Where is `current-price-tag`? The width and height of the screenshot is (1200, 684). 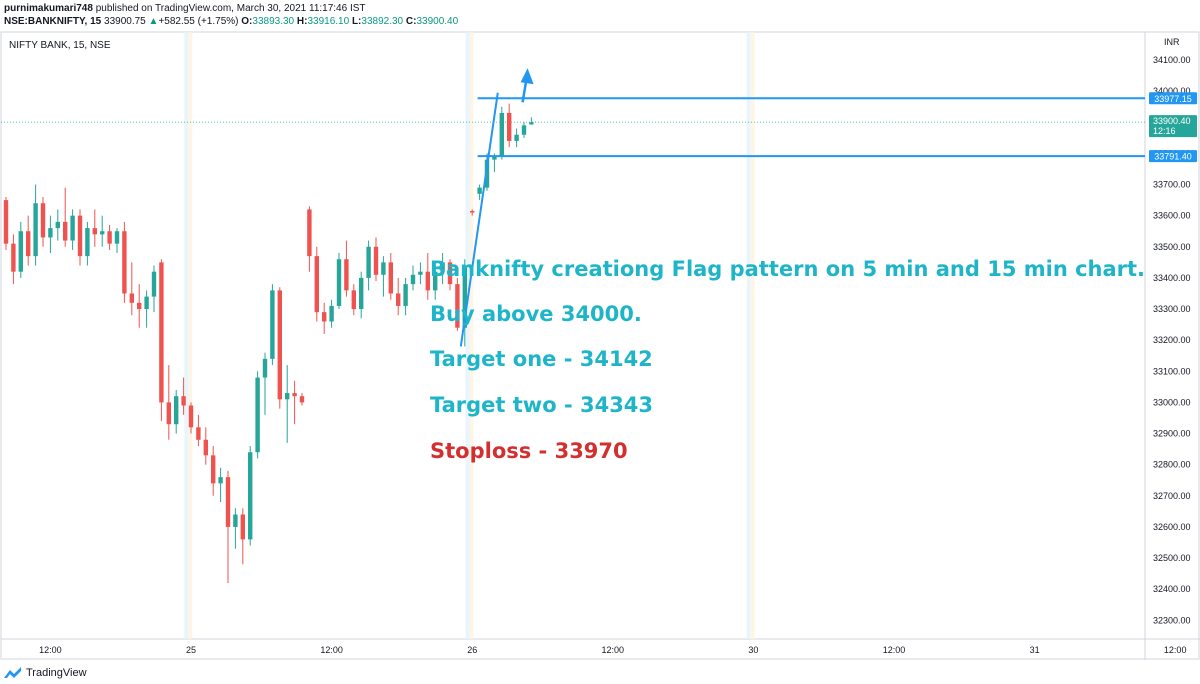
current-price-tag is located at coordinates (1173, 126).